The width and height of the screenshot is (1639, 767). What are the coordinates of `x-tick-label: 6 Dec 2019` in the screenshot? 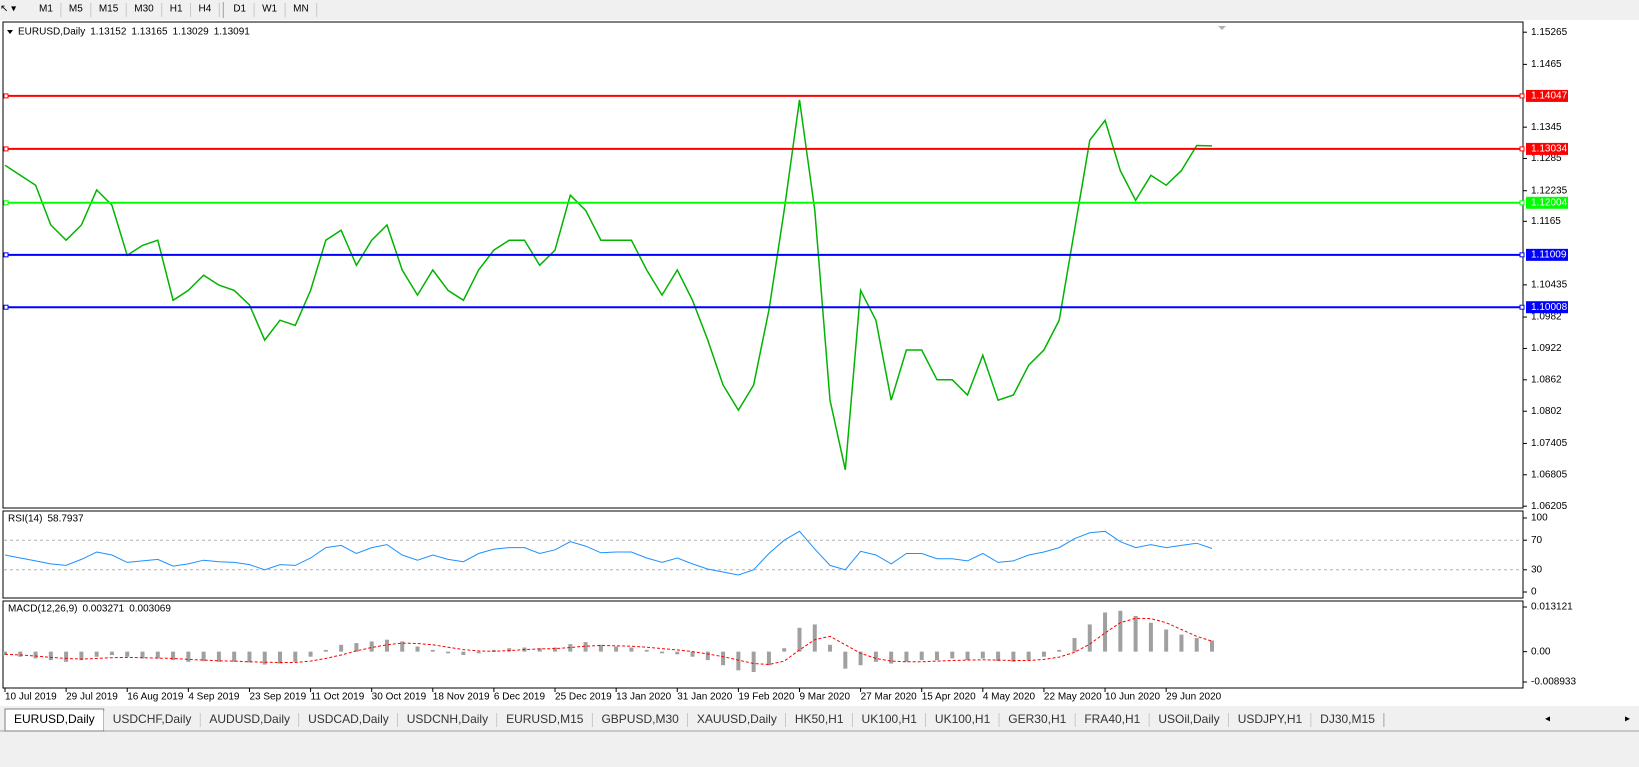 It's located at (520, 697).